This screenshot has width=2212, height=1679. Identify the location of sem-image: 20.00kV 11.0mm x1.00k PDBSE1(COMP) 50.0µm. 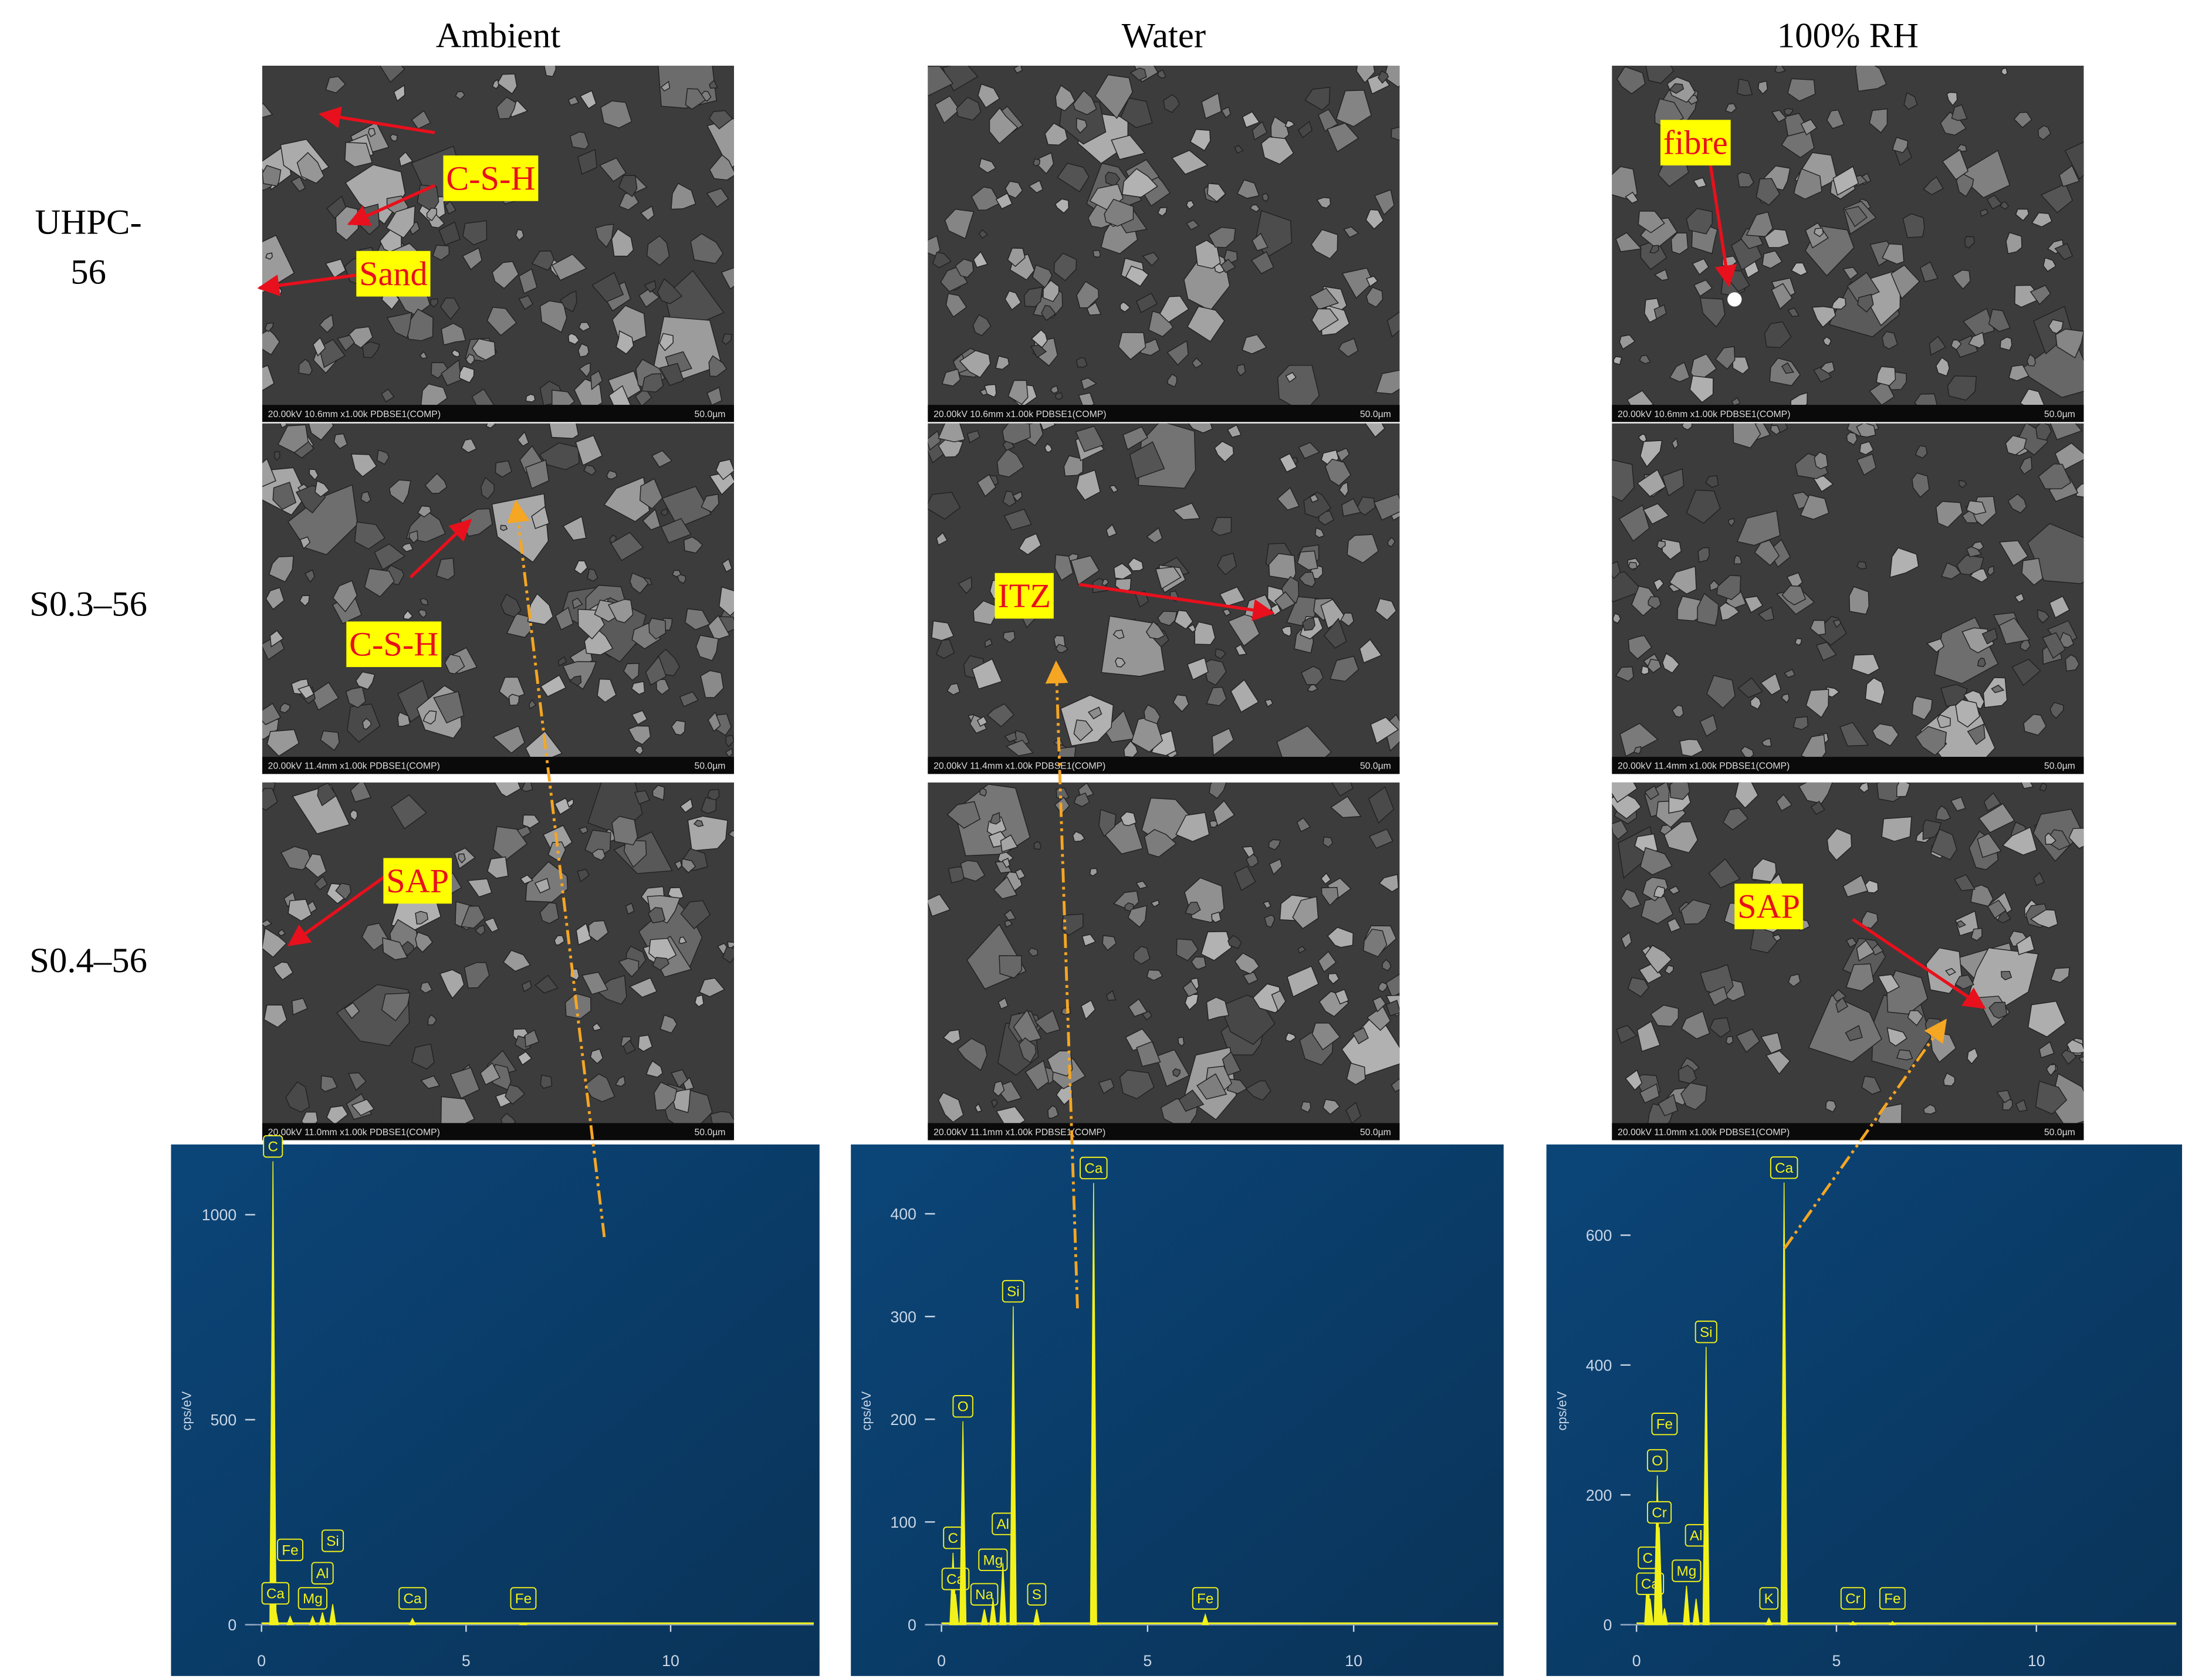
(498, 961).